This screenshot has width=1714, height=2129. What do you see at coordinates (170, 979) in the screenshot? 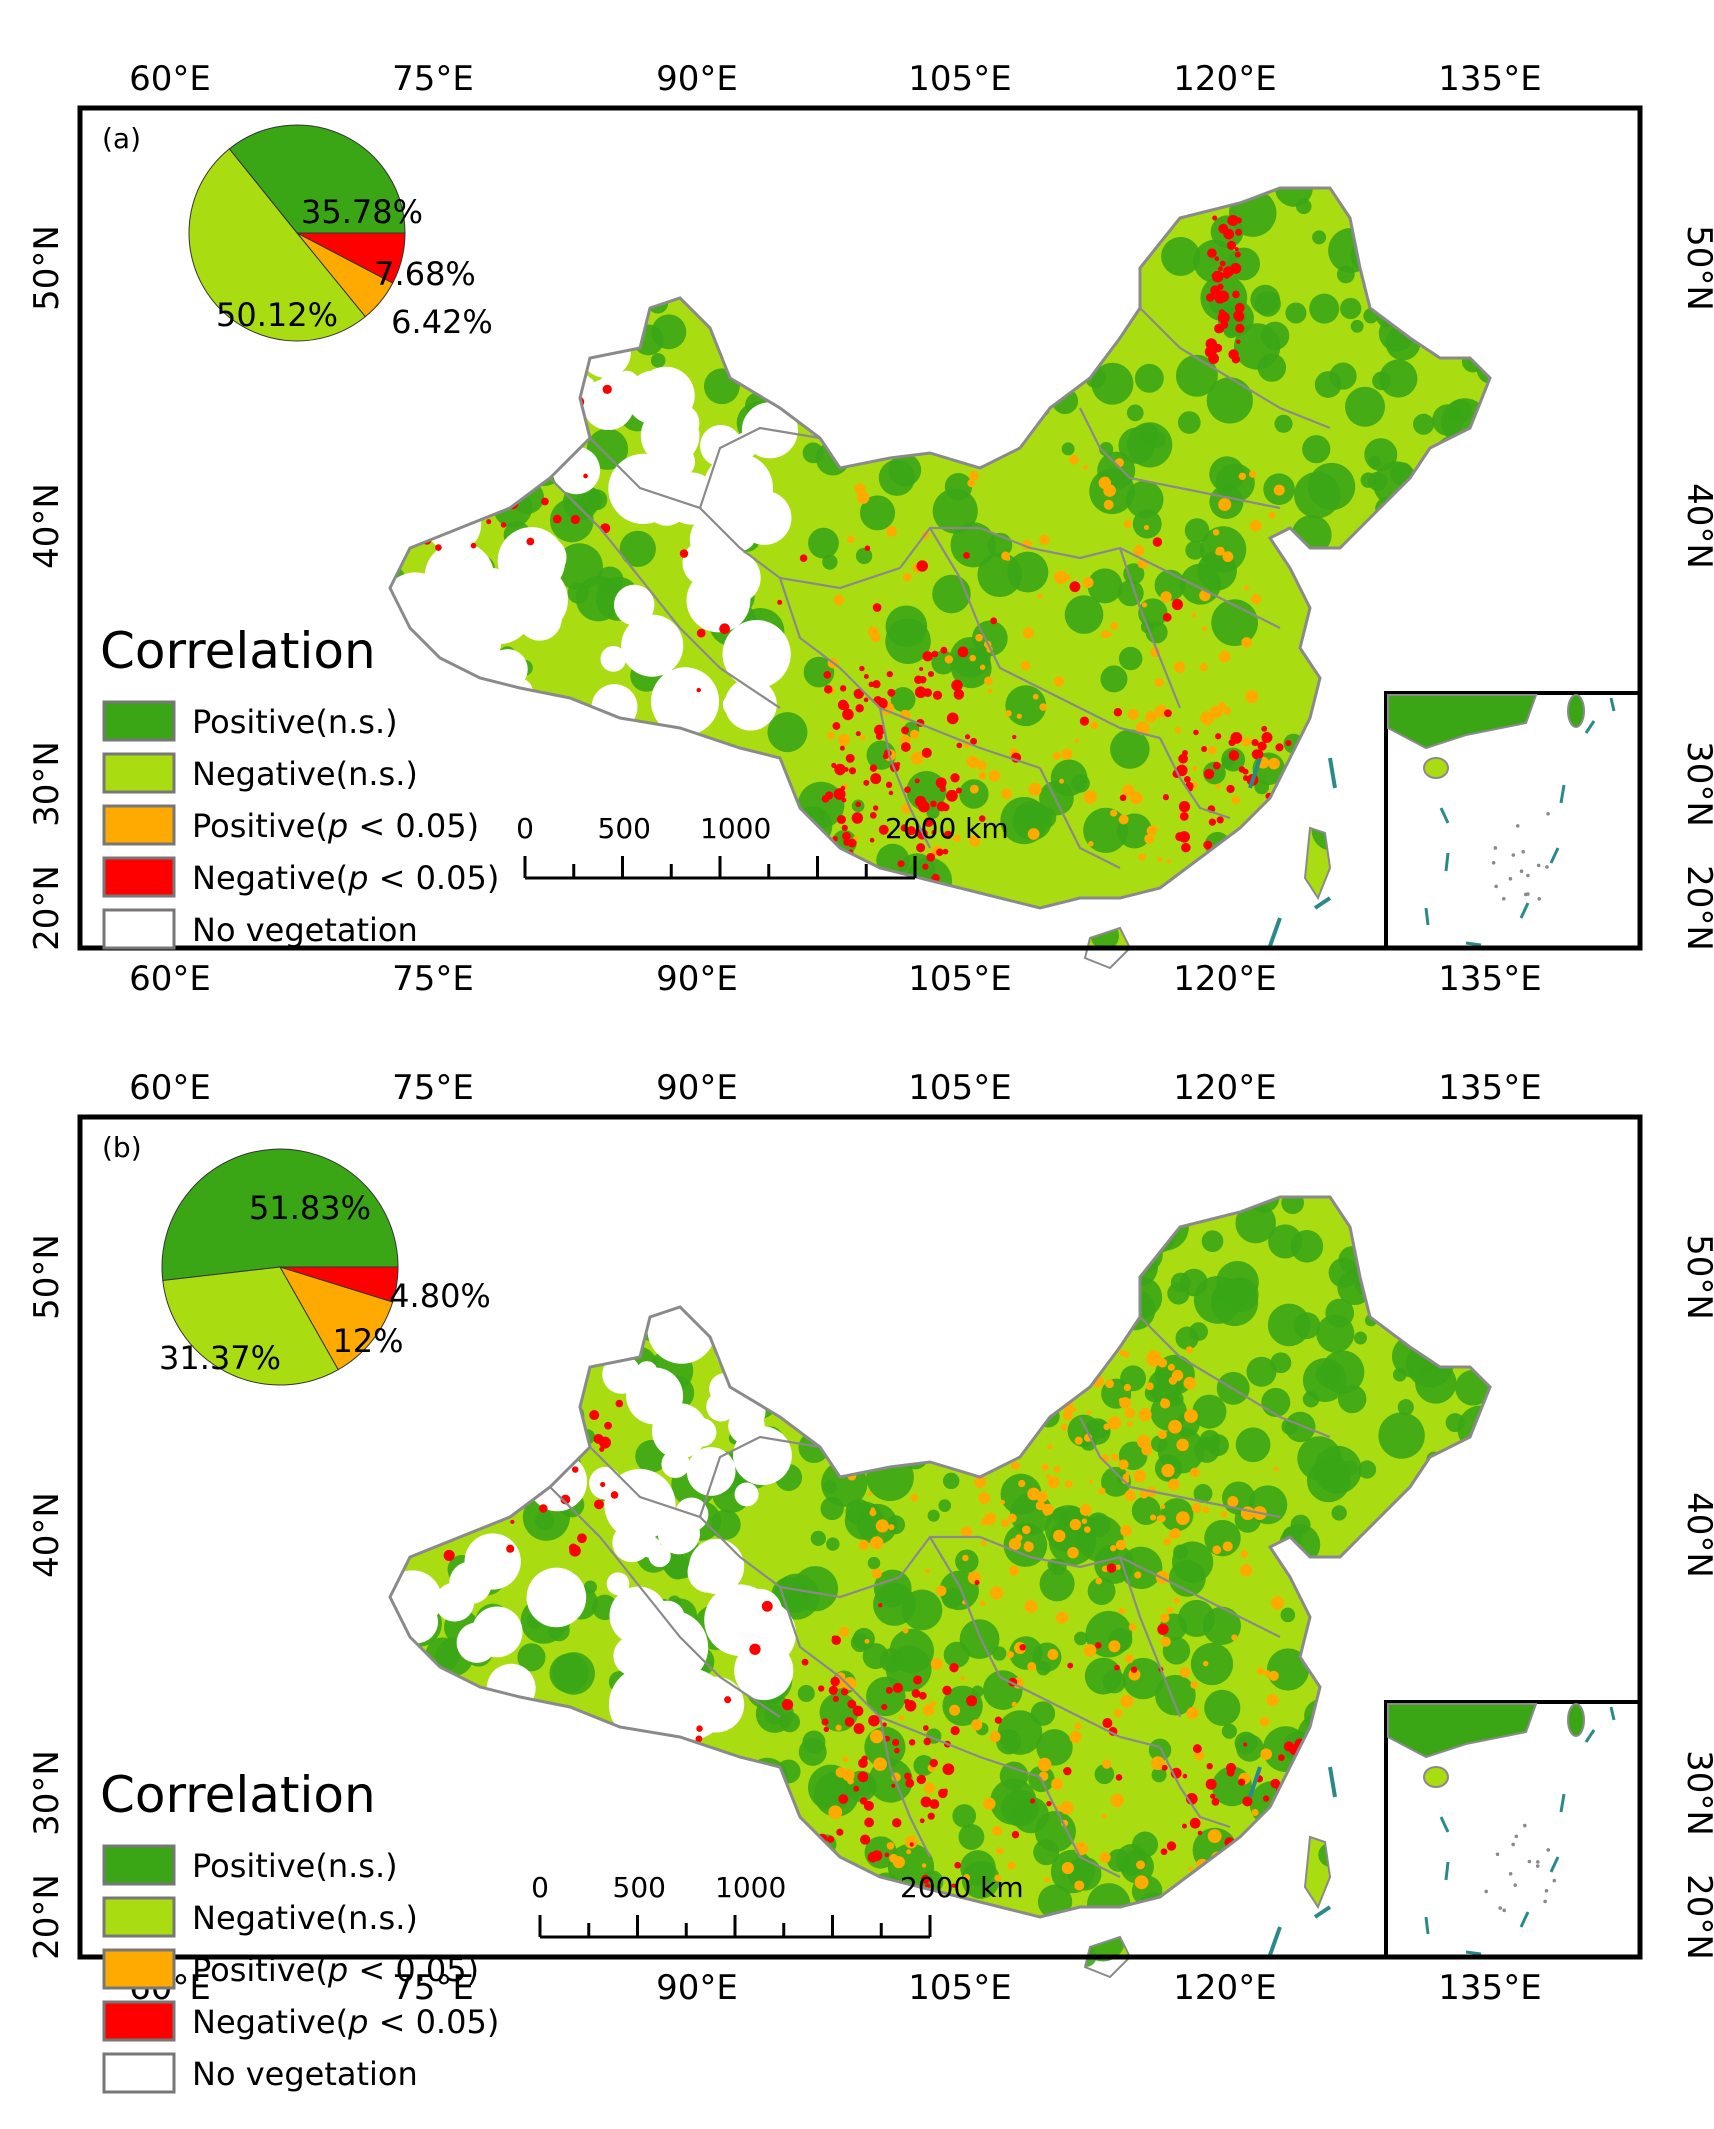
I see `lon-tick-label-bottom: 60°E` at bounding box center [170, 979].